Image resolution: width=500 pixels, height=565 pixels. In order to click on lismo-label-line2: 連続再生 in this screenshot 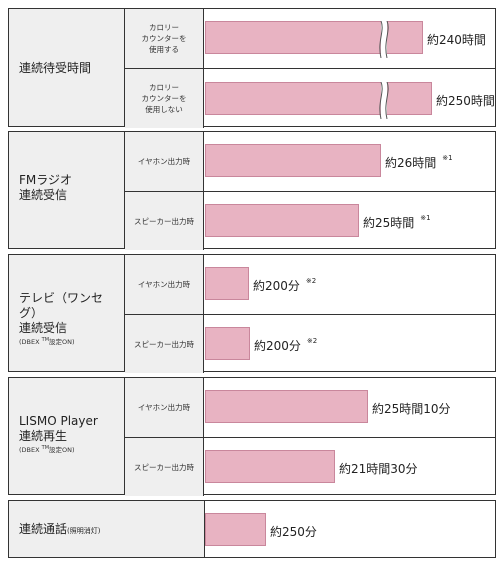, I will do `click(43, 436)`.